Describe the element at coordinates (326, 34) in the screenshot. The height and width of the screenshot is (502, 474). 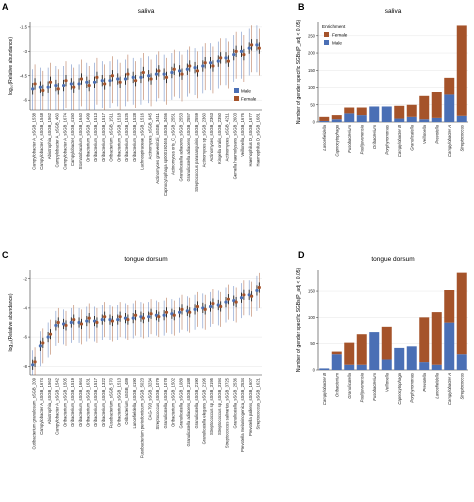
I see `legend-female-swatch` at that location.